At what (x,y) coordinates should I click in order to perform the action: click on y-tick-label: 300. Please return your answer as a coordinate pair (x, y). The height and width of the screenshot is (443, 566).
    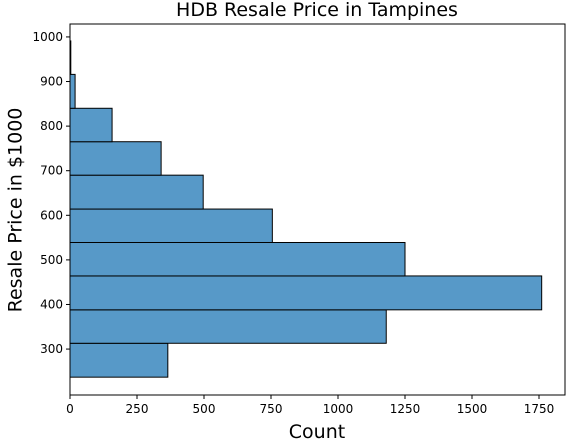
    Looking at the image, I should click on (51, 349).